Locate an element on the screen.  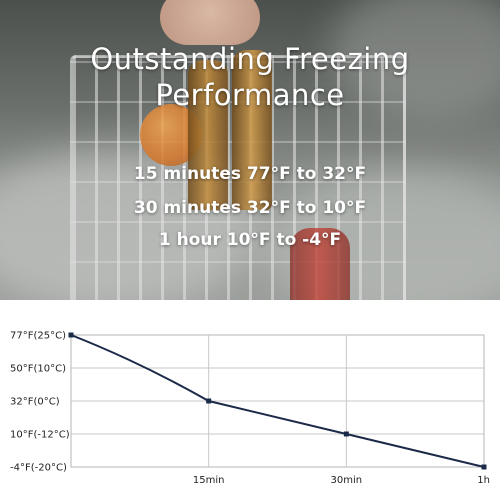
x-tick-label: 1h is located at coordinates (483, 480).